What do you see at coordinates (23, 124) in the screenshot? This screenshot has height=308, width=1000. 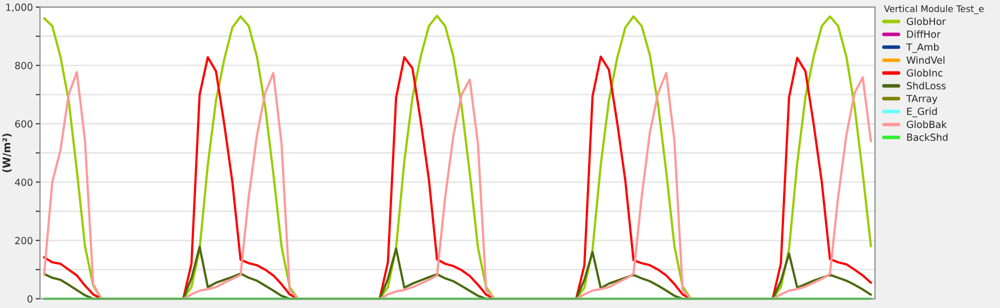 I see `y-tick-label: 600` at bounding box center [23, 124].